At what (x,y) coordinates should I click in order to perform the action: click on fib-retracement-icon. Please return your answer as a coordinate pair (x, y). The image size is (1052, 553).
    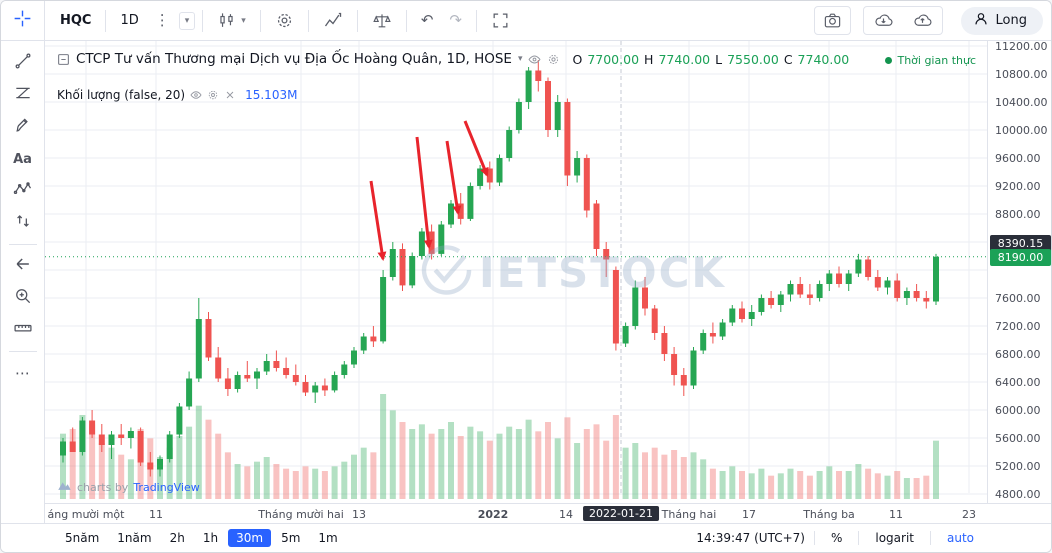
    Looking at the image, I should click on (23, 95).